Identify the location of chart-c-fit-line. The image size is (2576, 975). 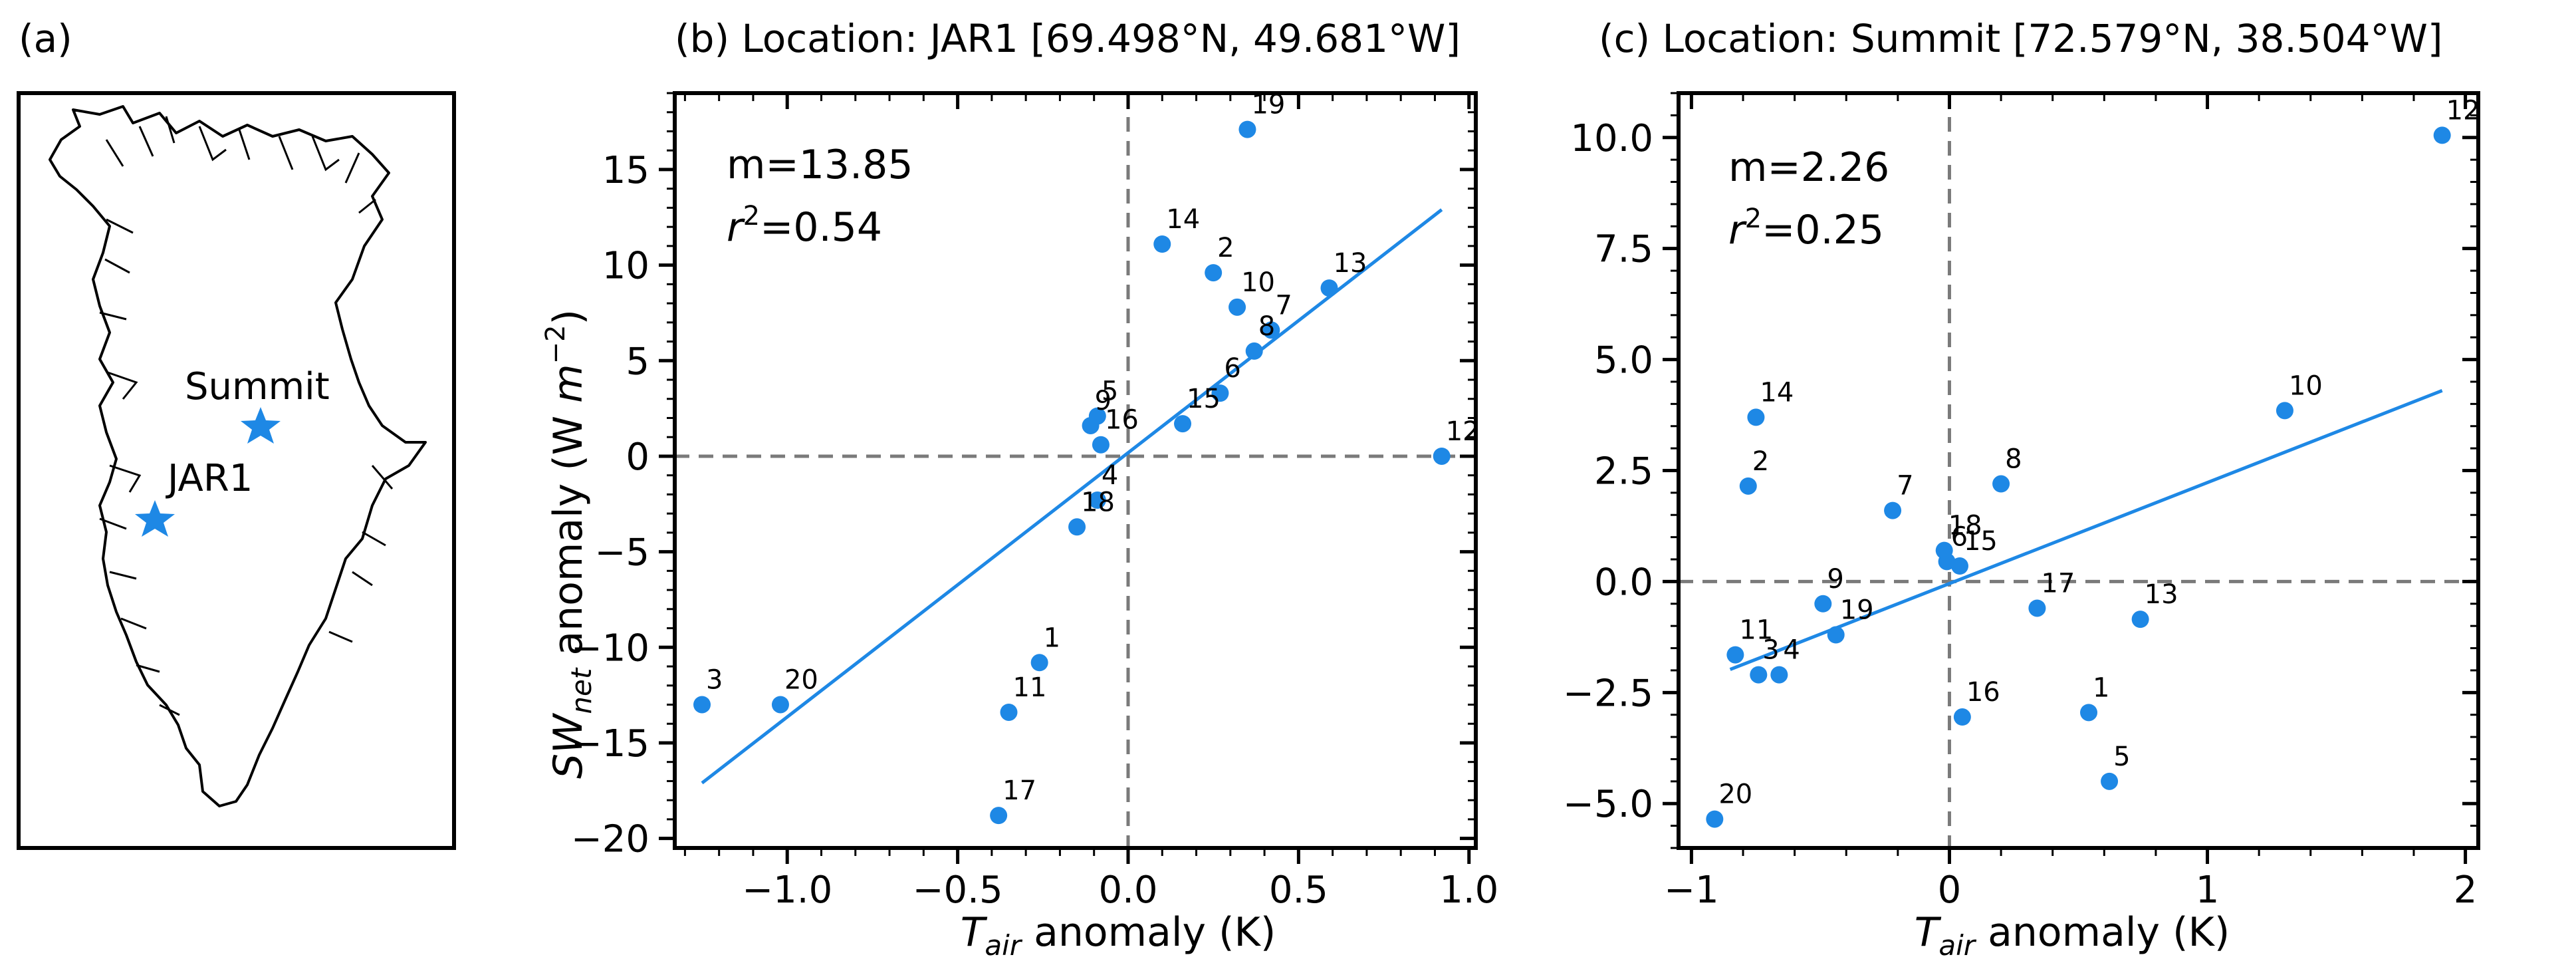
(2086, 529).